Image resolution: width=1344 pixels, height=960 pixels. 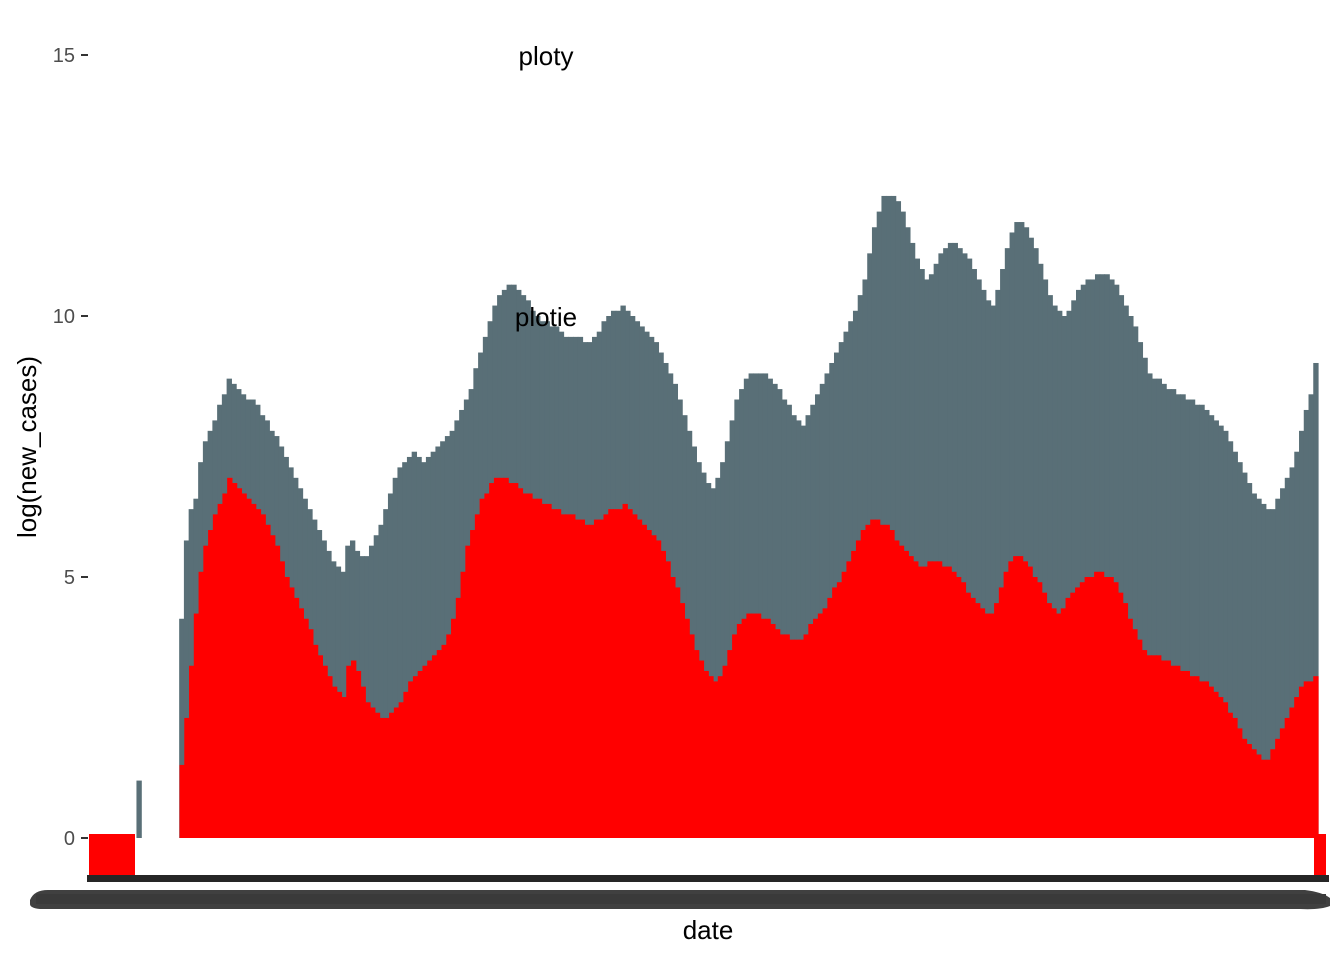 What do you see at coordinates (1320, 856) in the screenshot?
I see `baseline-band-right` at bounding box center [1320, 856].